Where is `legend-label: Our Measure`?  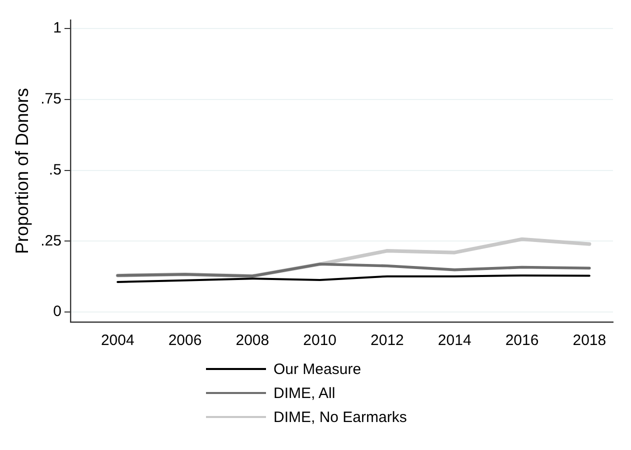 legend-label: Our Measure is located at coordinates (318, 369).